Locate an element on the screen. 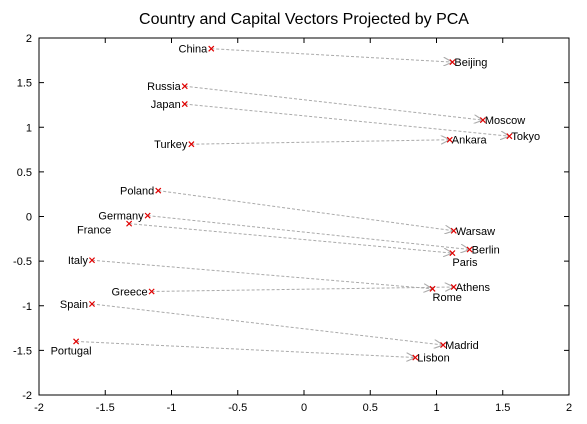 Image resolution: width=587 pixels, height=424 pixels. point-label-beijing: Beijing is located at coordinates (470, 63).